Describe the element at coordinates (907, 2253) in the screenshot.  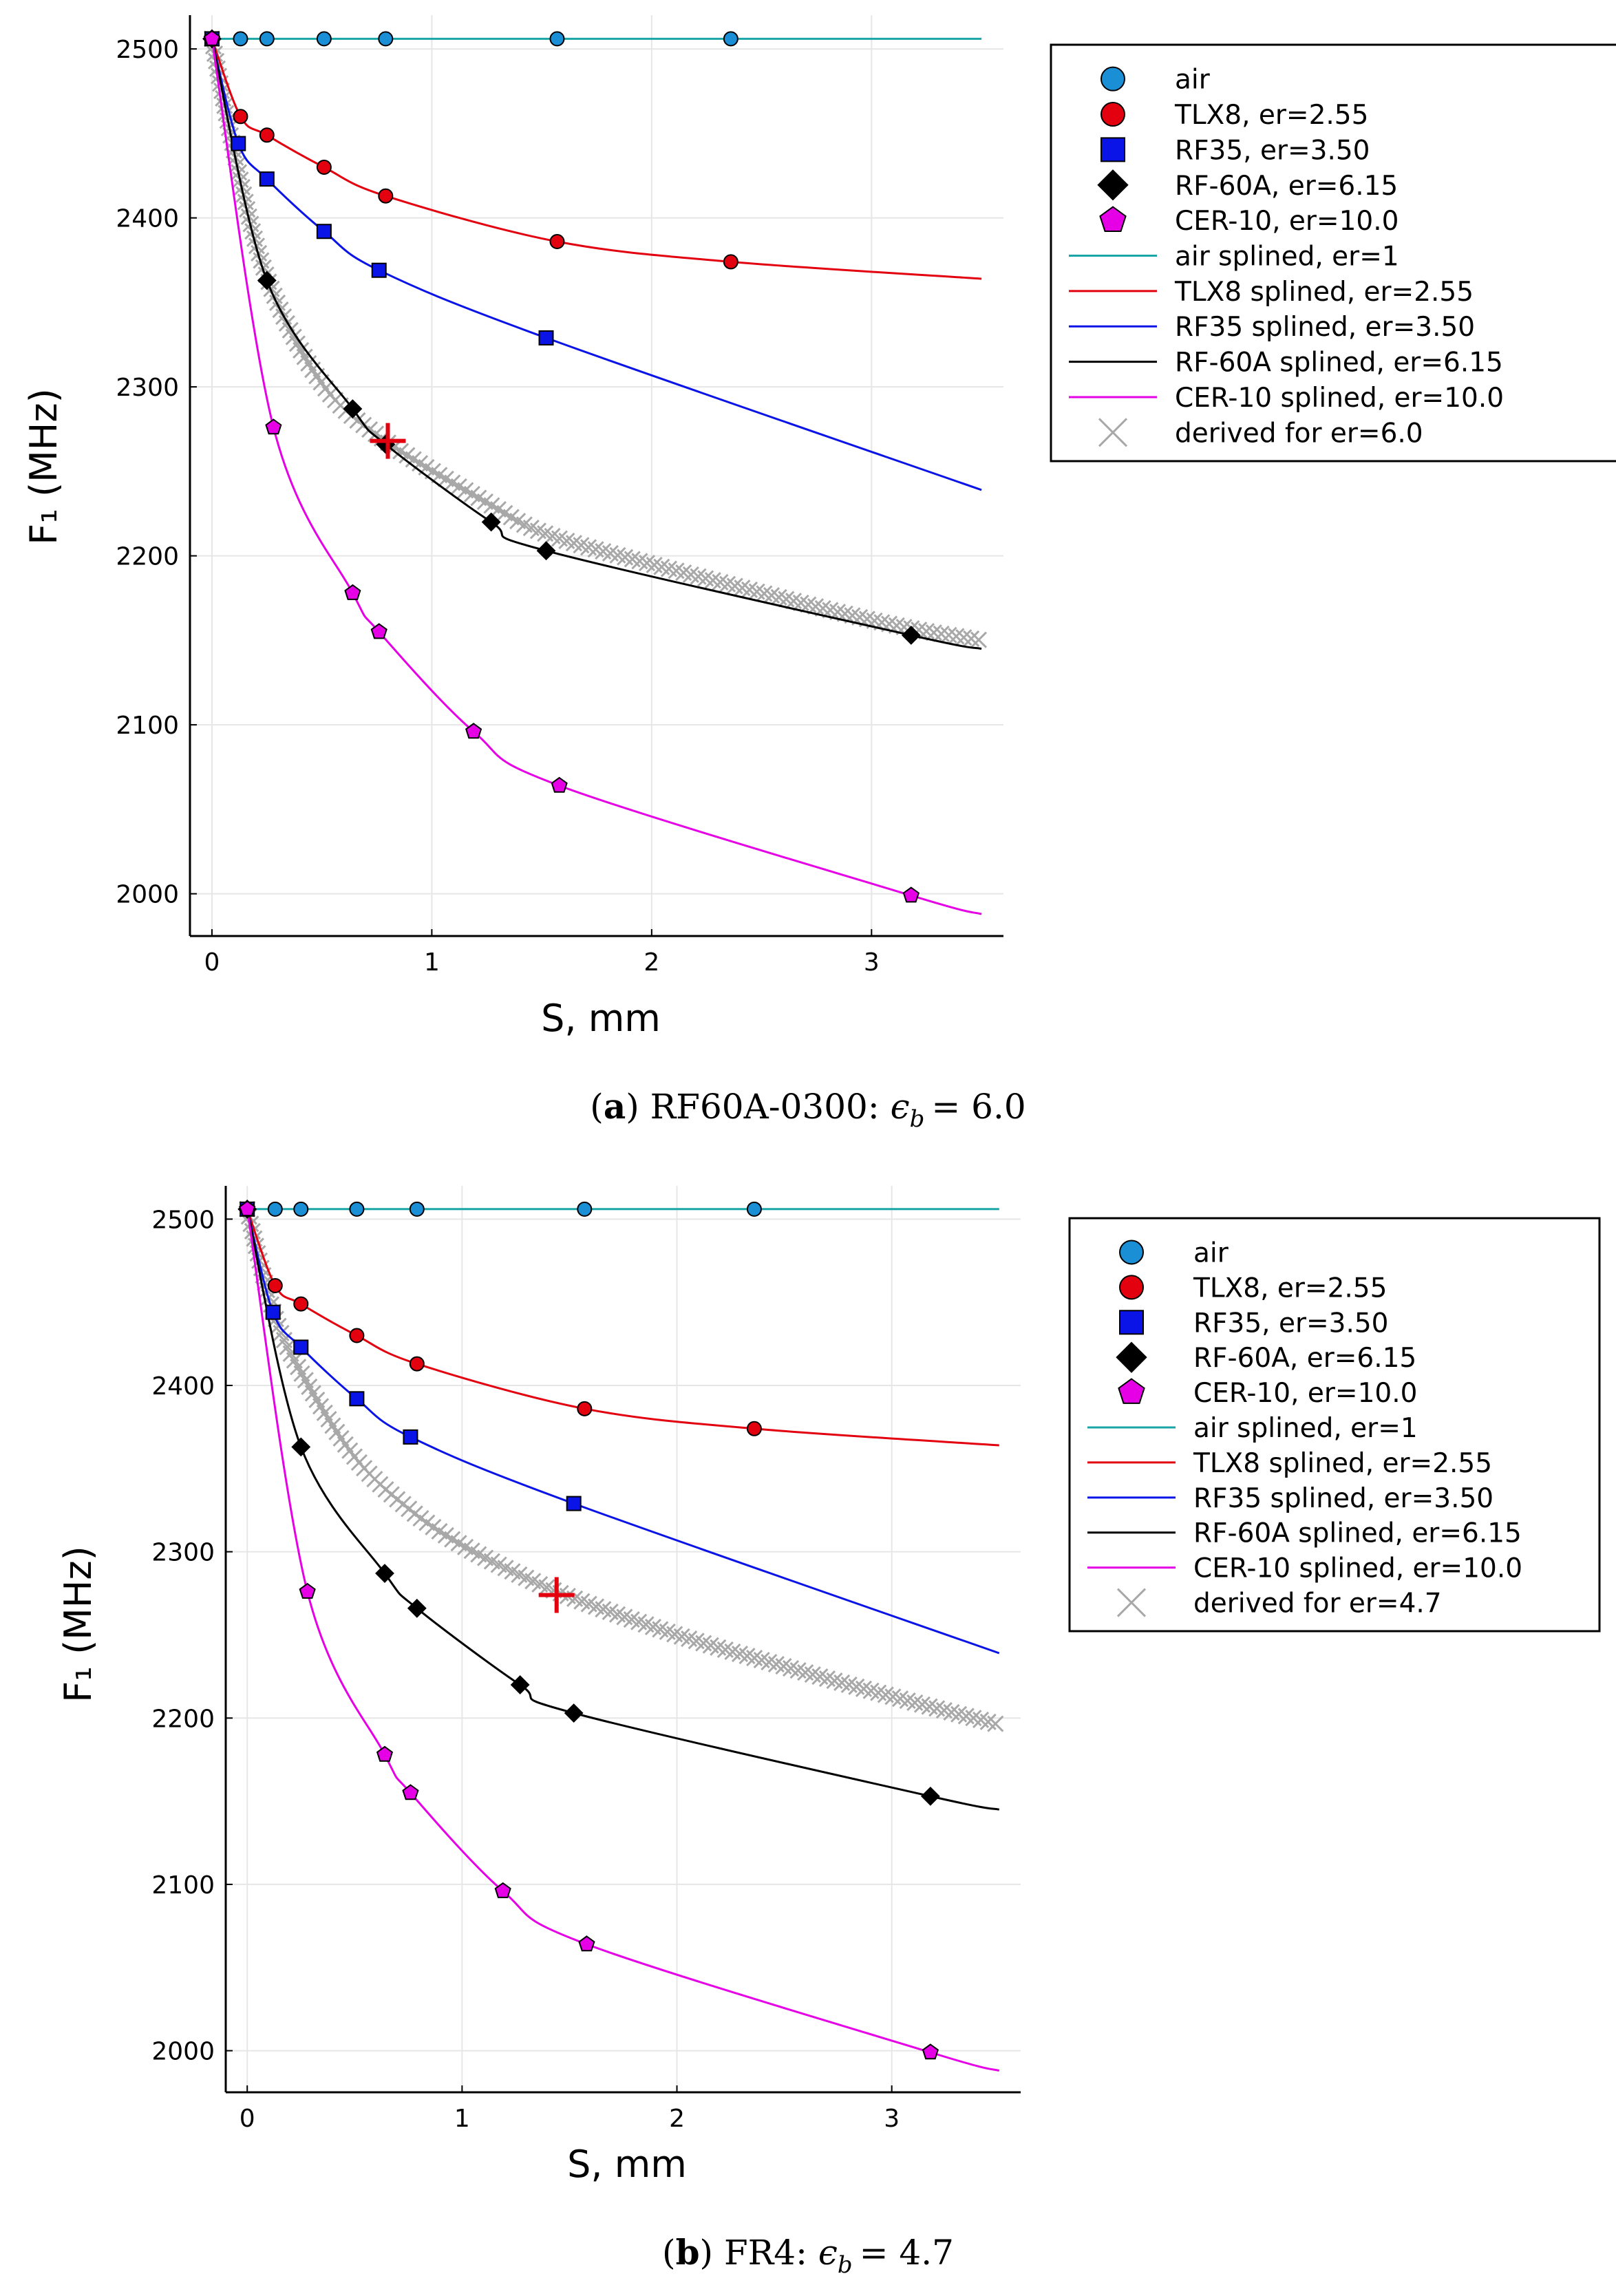
I see `caption-equals: = 4.7` at that location.